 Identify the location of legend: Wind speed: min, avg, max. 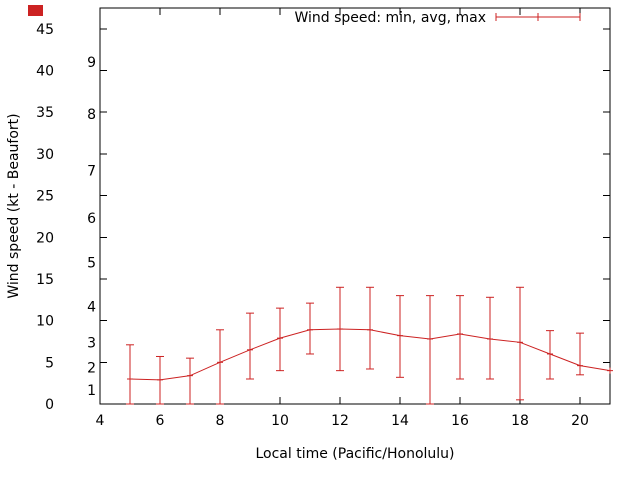
(437, 18).